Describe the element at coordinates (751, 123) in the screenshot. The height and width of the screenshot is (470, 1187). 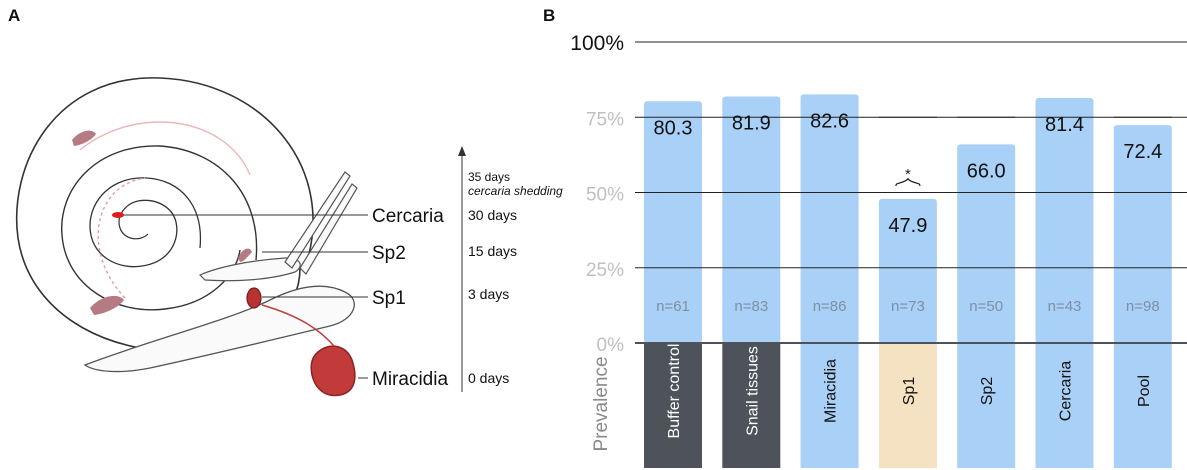
I see `bar-value-label: 81.9` at that location.